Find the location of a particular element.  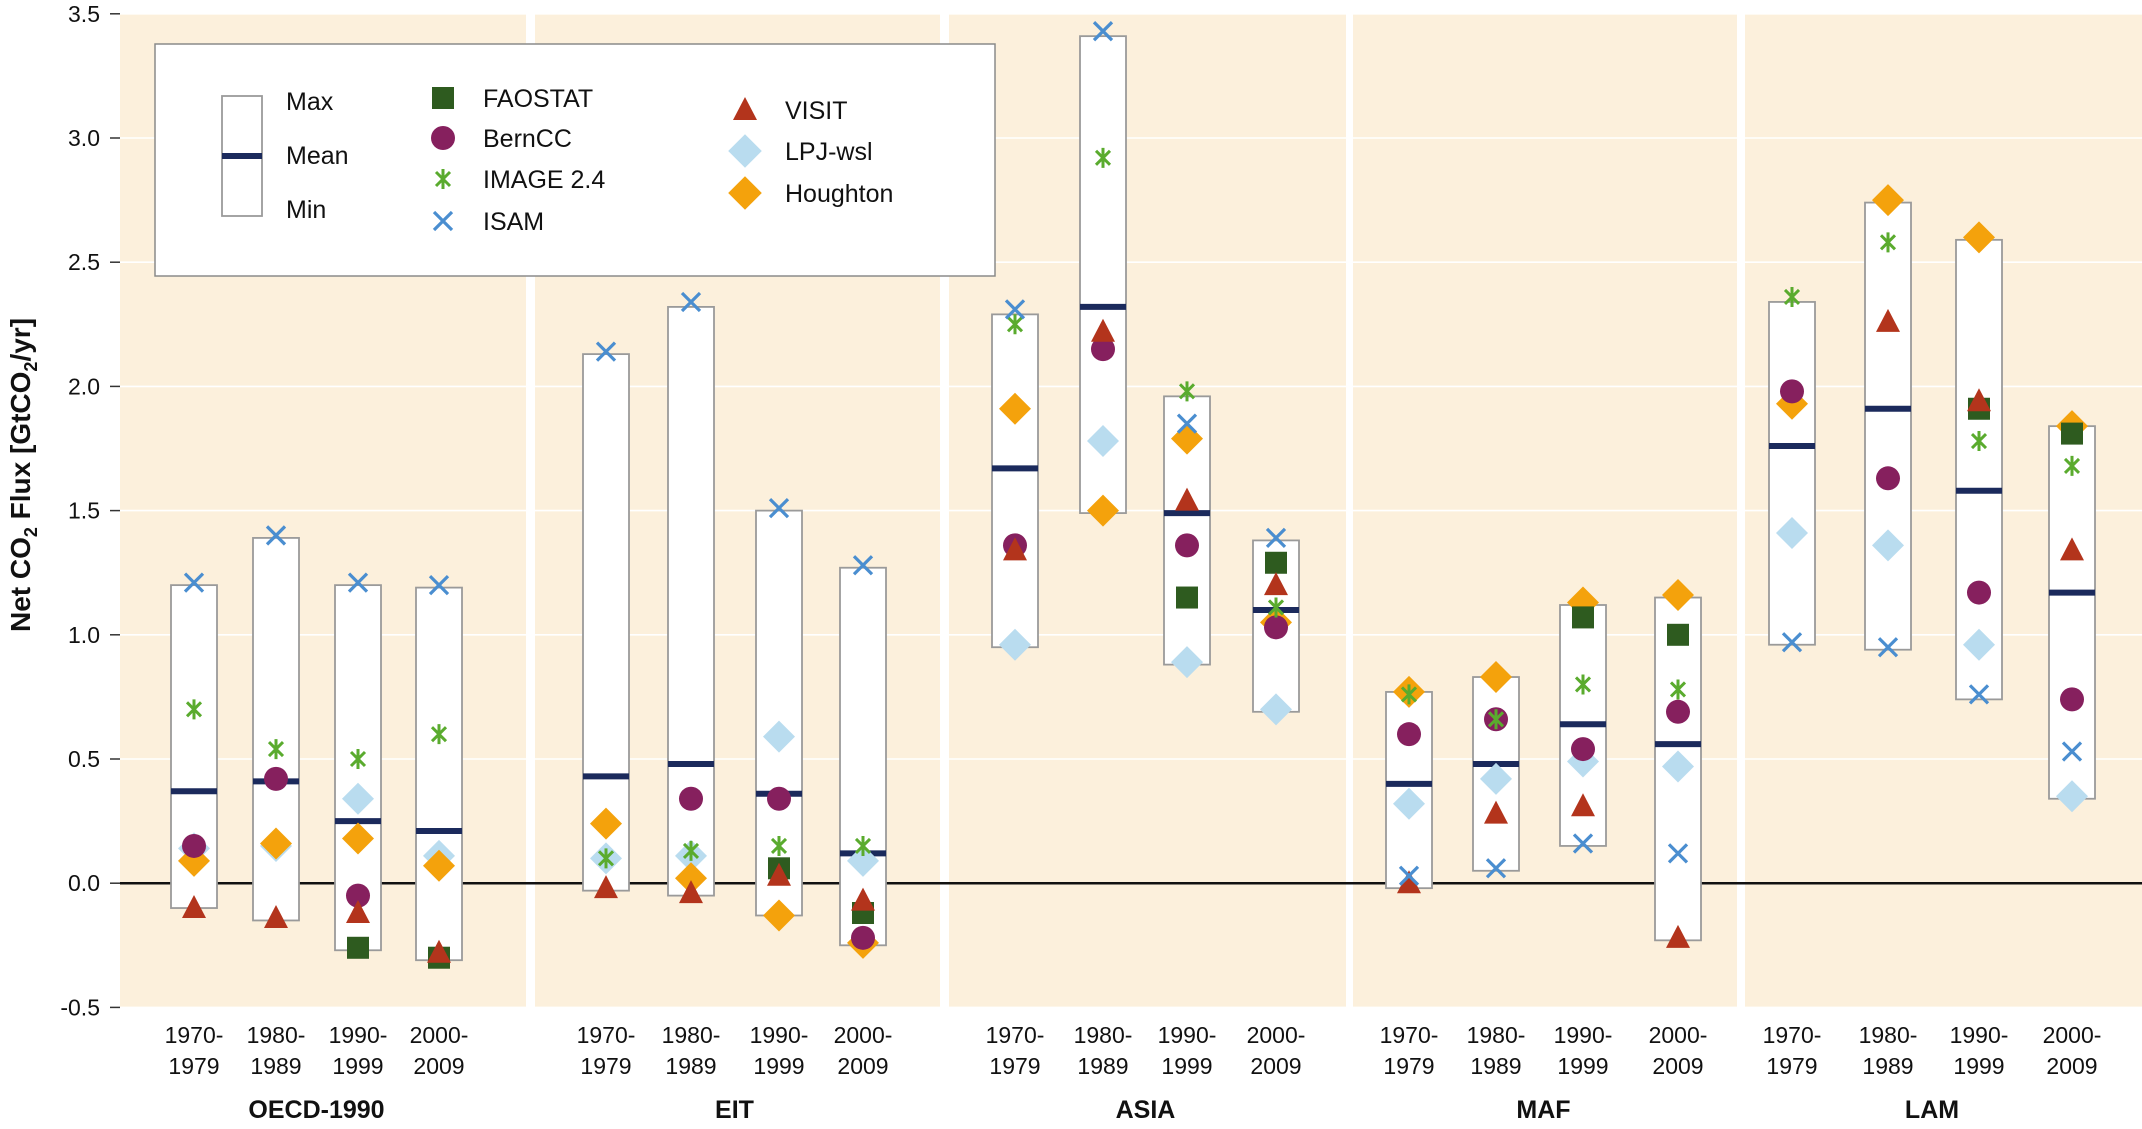

category-label-line1: 2000- is located at coordinates (439, 1035).